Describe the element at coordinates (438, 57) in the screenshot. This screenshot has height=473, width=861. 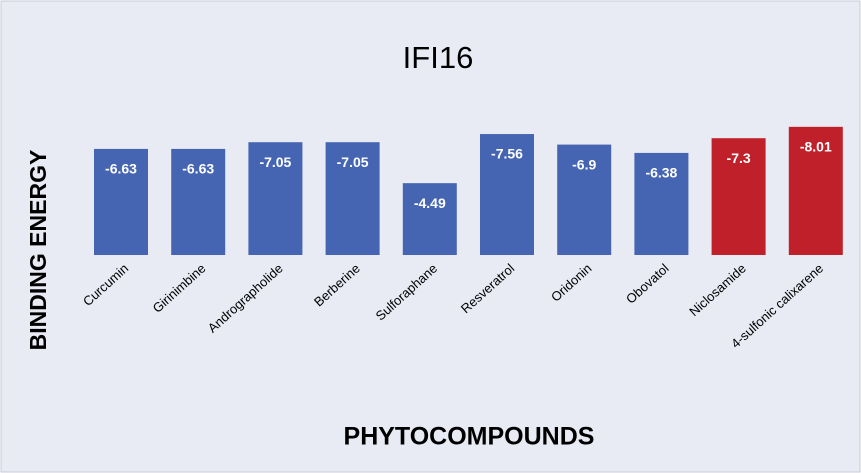
I see `chart-title: IFI16` at that location.